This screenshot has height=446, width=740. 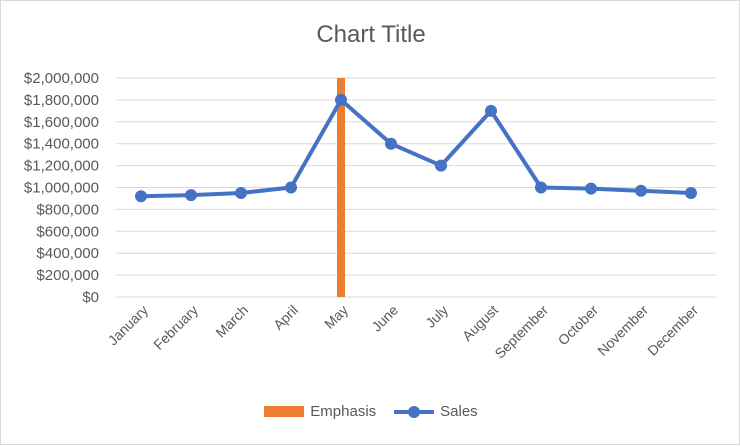 What do you see at coordinates (67, 209) in the screenshot?
I see `y-tick-label: $800,000` at bounding box center [67, 209].